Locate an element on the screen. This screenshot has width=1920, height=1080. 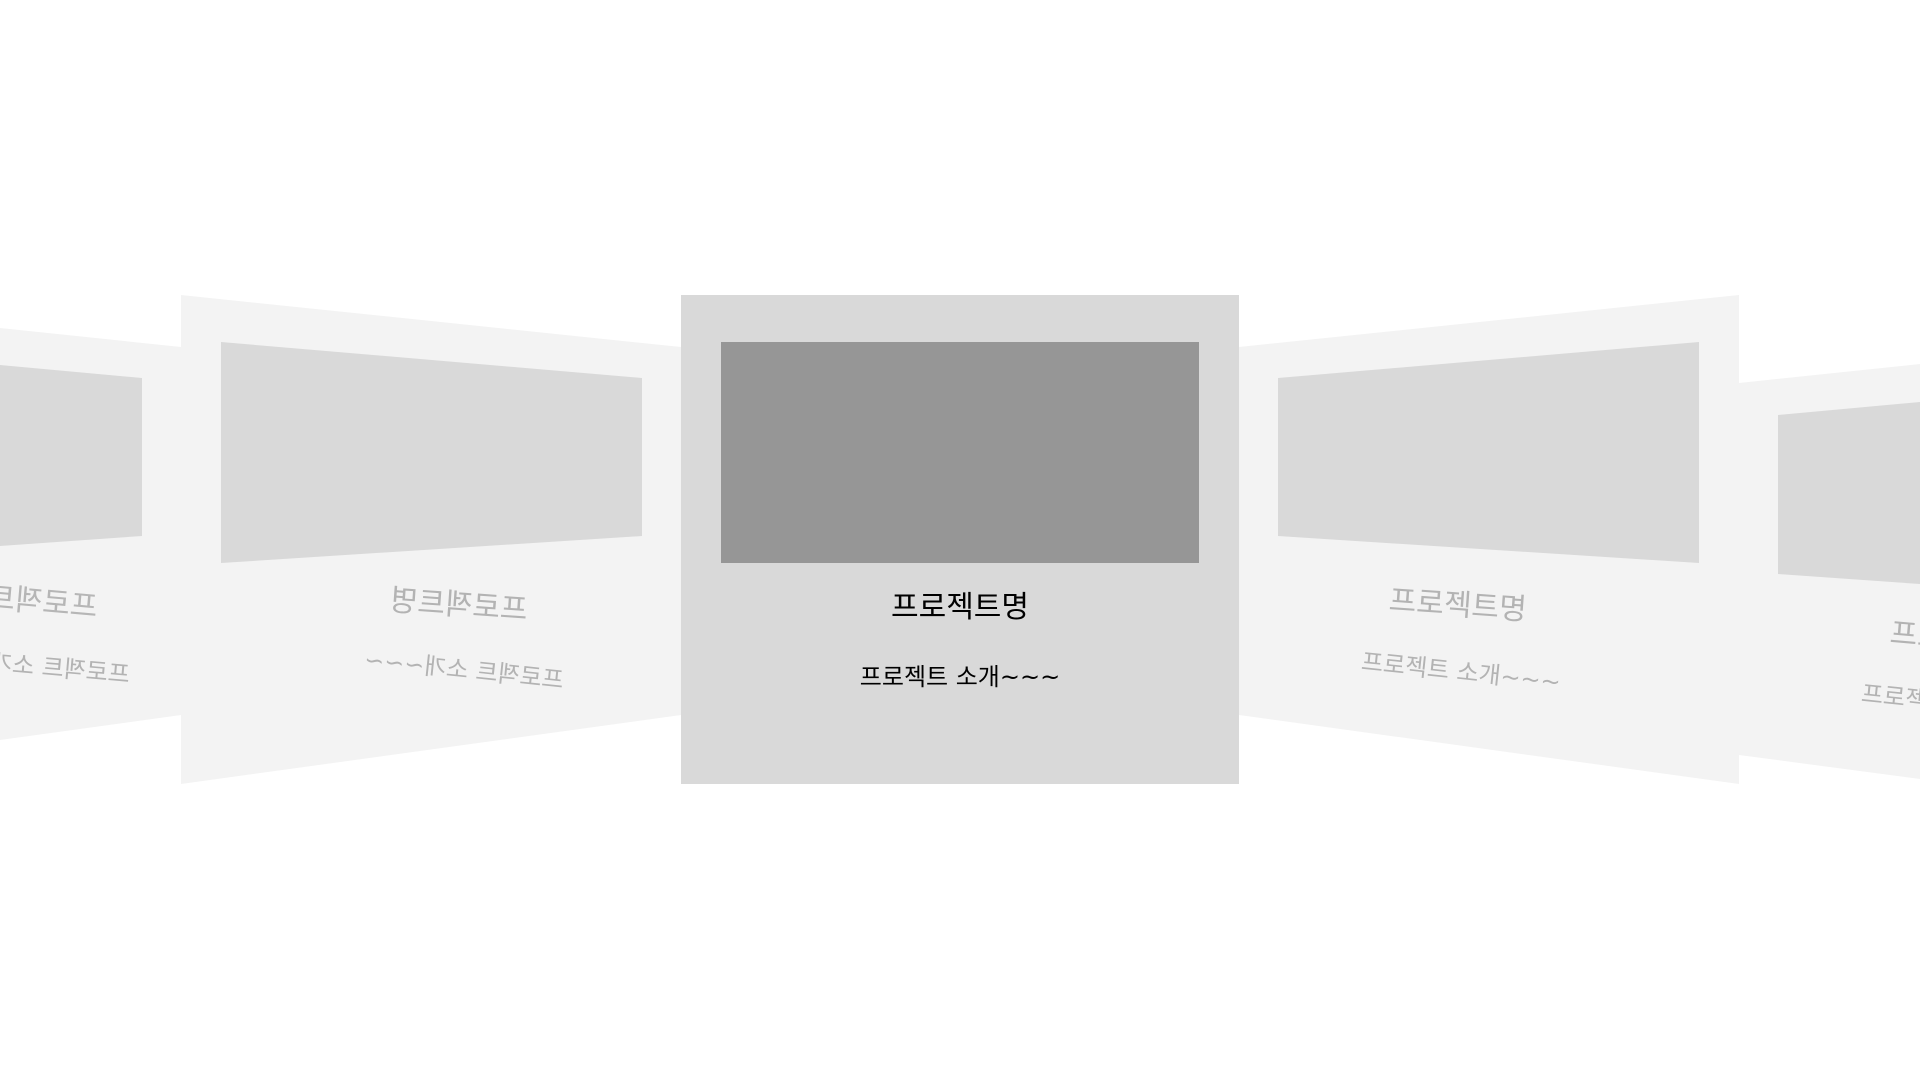
card-far-right is located at coordinates (1829, 571).